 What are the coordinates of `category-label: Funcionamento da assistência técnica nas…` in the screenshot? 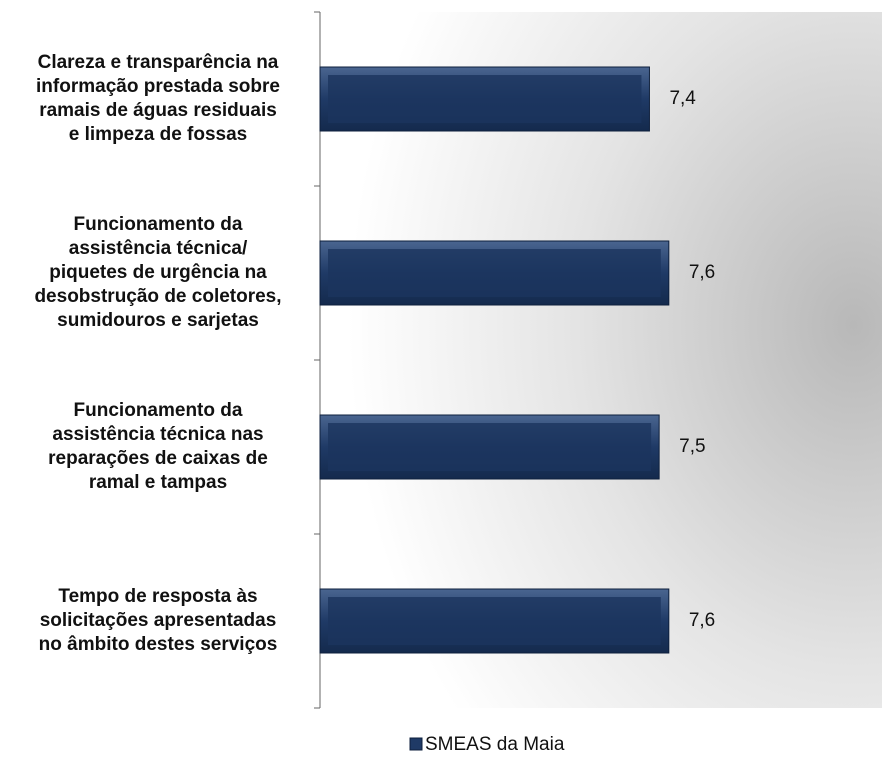 It's located at (158, 446).